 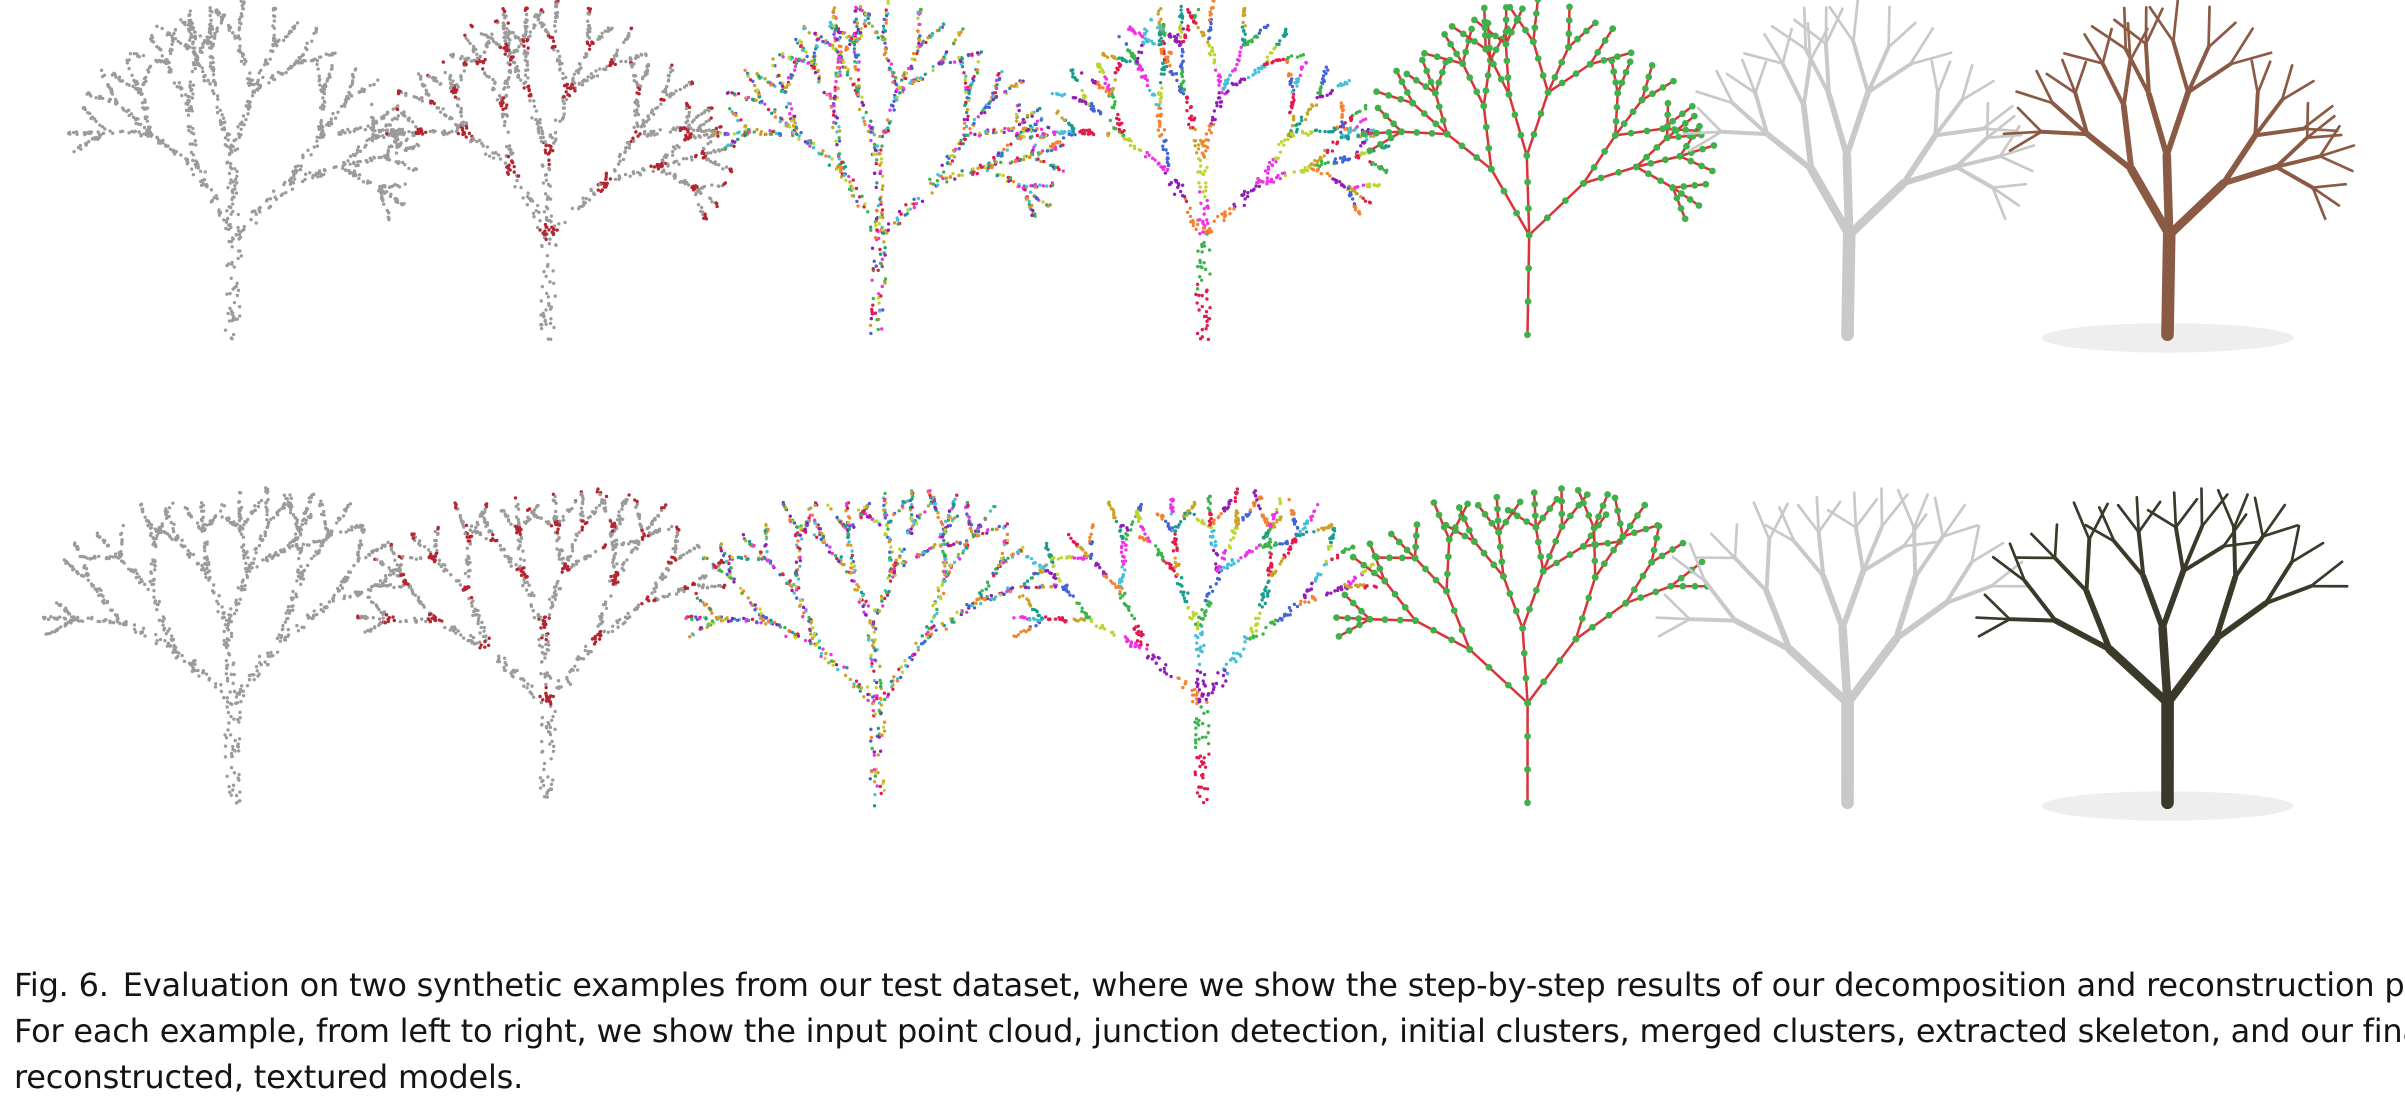 What do you see at coordinates (61, 985) in the screenshot?
I see `figure-number-label: Fig. 6.` at bounding box center [61, 985].